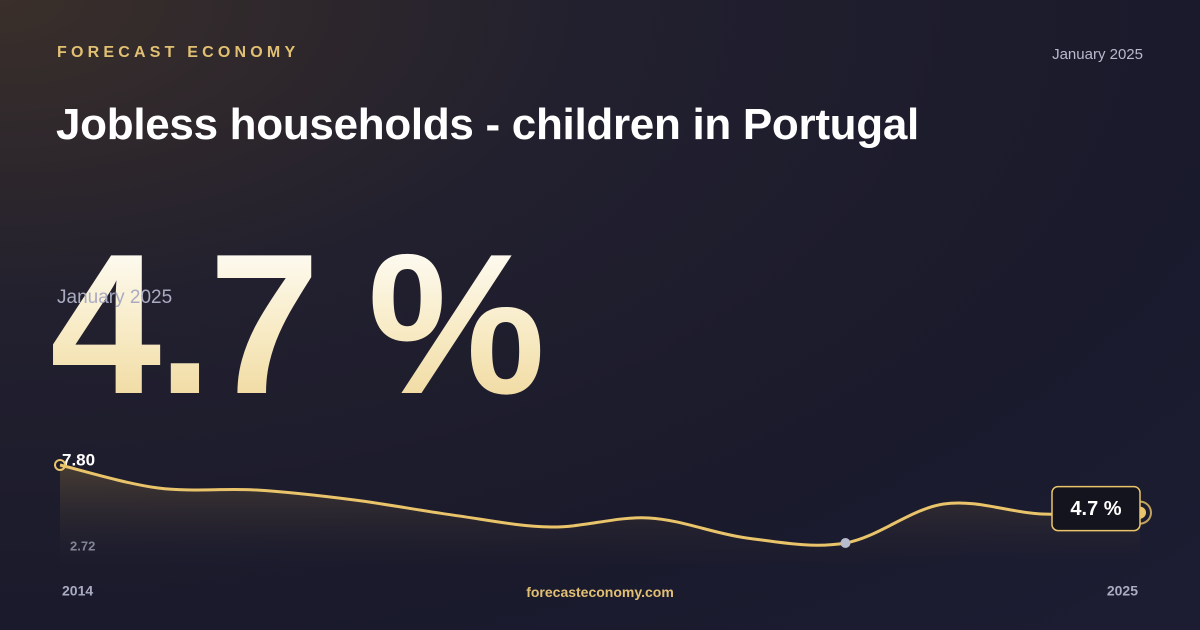 The height and width of the screenshot is (630, 1200). Describe the element at coordinates (1097, 54) in the screenshot. I see `date: January 2025` at that location.